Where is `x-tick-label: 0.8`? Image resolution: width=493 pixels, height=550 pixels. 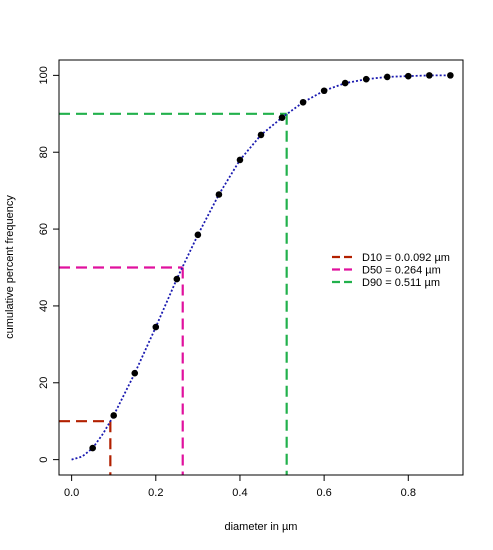
x-tick-label: 0.8 is located at coordinates (408, 493).